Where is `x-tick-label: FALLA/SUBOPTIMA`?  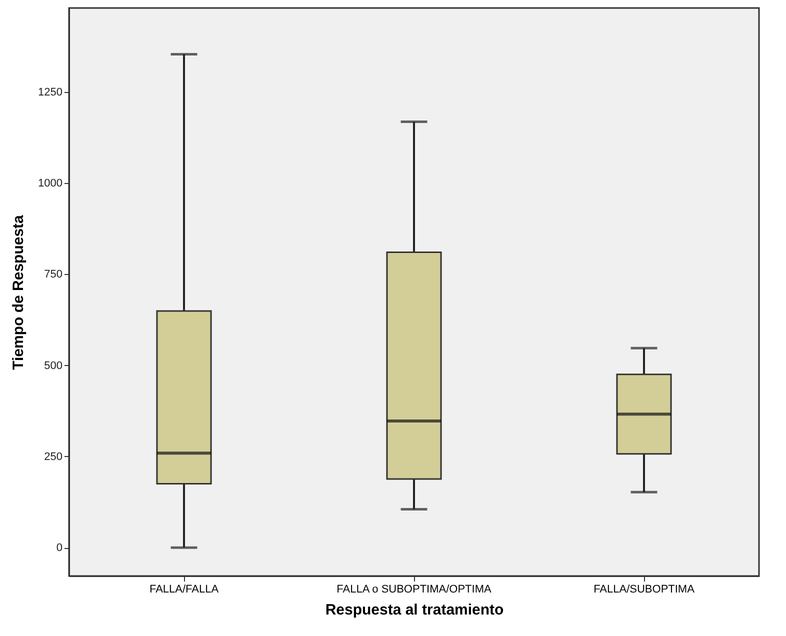
x-tick-label: FALLA/SUBOPTIMA is located at coordinates (645, 590).